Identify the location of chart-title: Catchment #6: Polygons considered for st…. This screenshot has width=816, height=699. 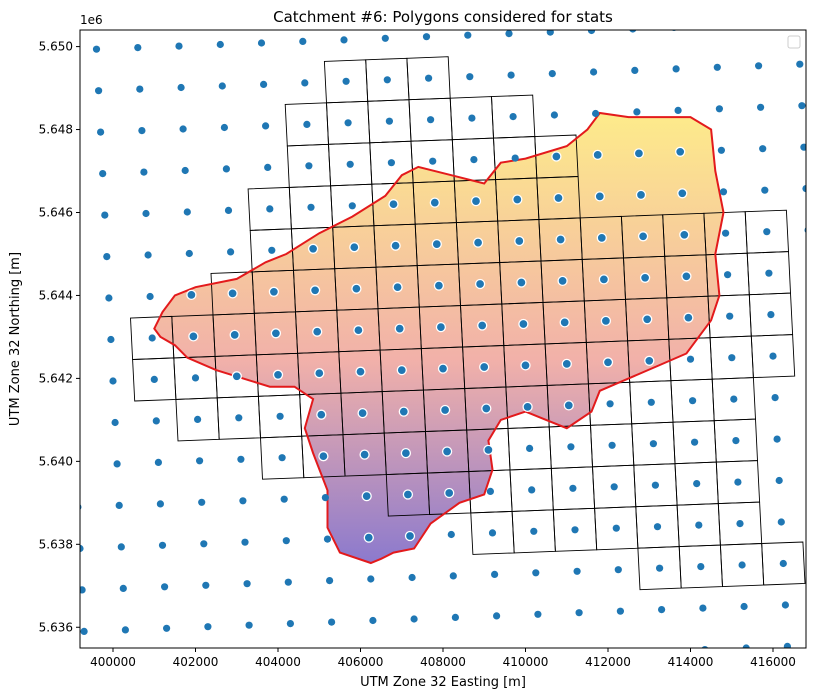
(443, 17).